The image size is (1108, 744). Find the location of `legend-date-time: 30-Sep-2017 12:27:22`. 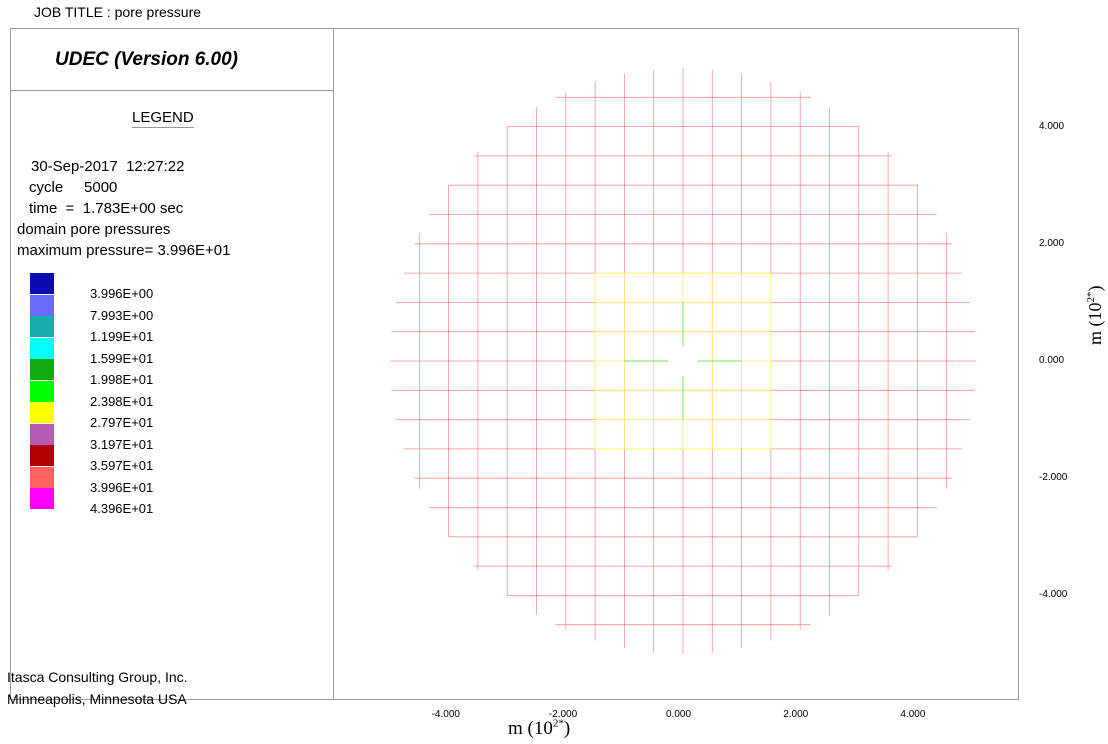

legend-date-time: 30-Sep-2017 12:27:22 is located at coordinates (108, 166).